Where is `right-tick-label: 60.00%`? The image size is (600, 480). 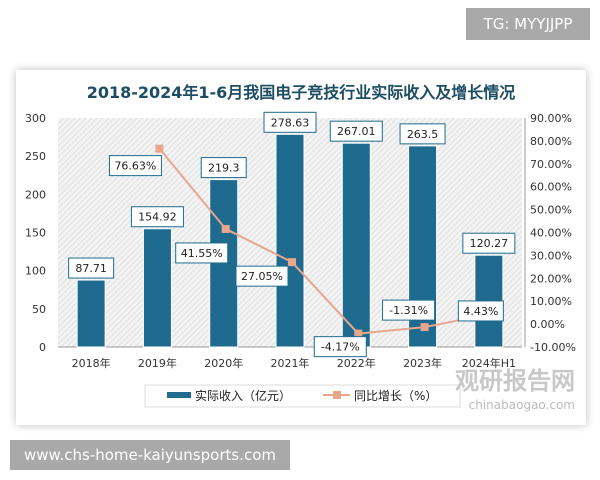
right-tick-label: 60.00% is located at coordinates (551, 187).